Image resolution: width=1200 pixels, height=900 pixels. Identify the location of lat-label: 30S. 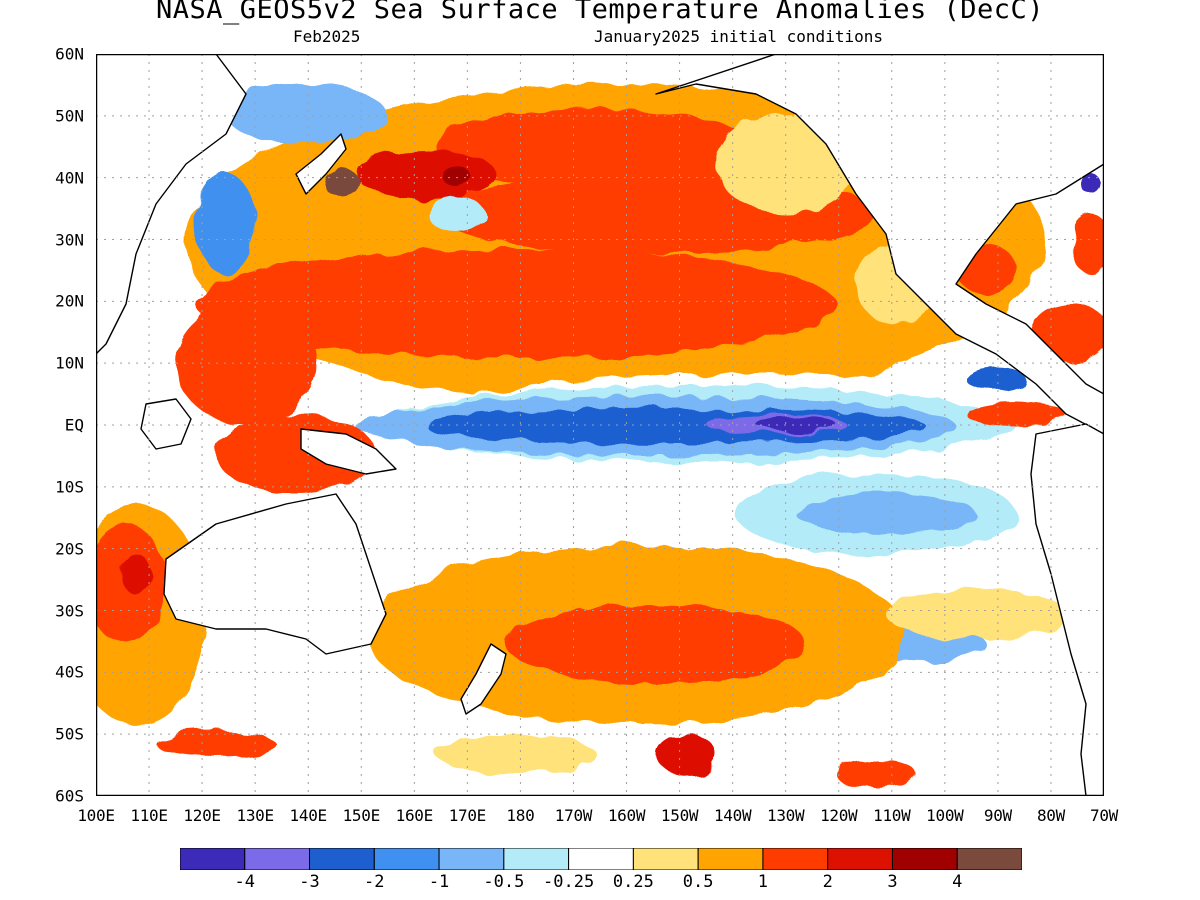
(69, 610).